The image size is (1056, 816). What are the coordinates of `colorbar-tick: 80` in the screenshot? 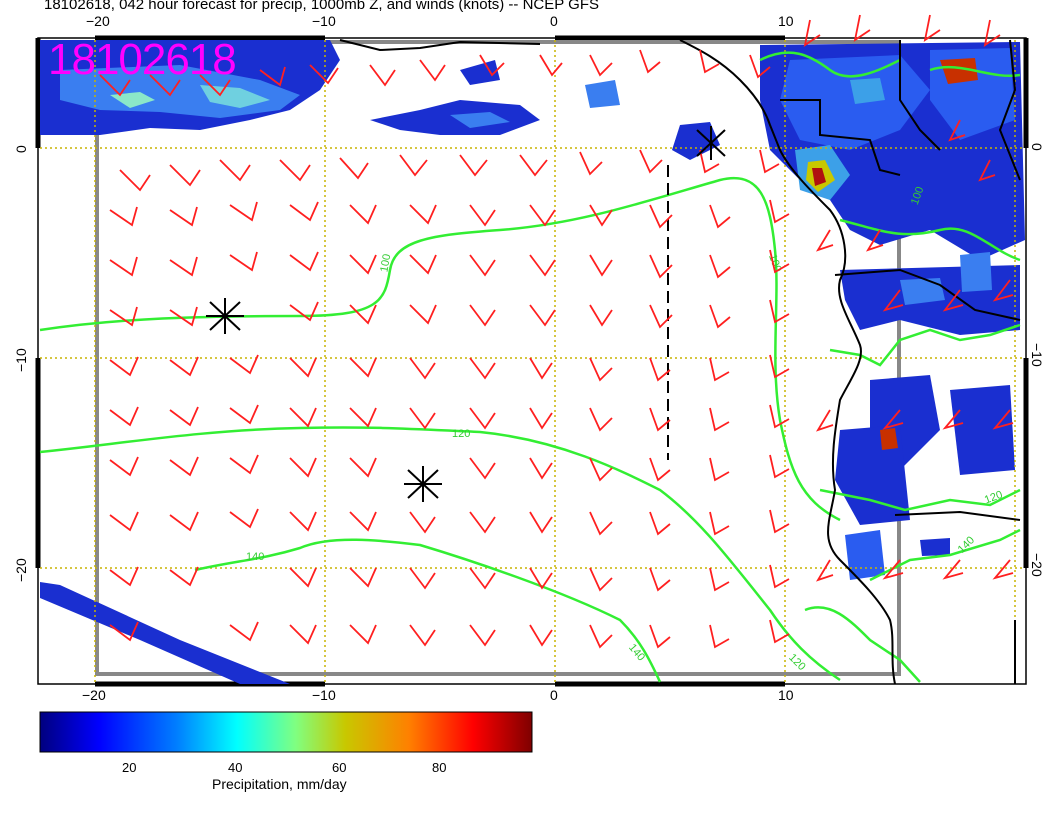 It's located at (439, 767).